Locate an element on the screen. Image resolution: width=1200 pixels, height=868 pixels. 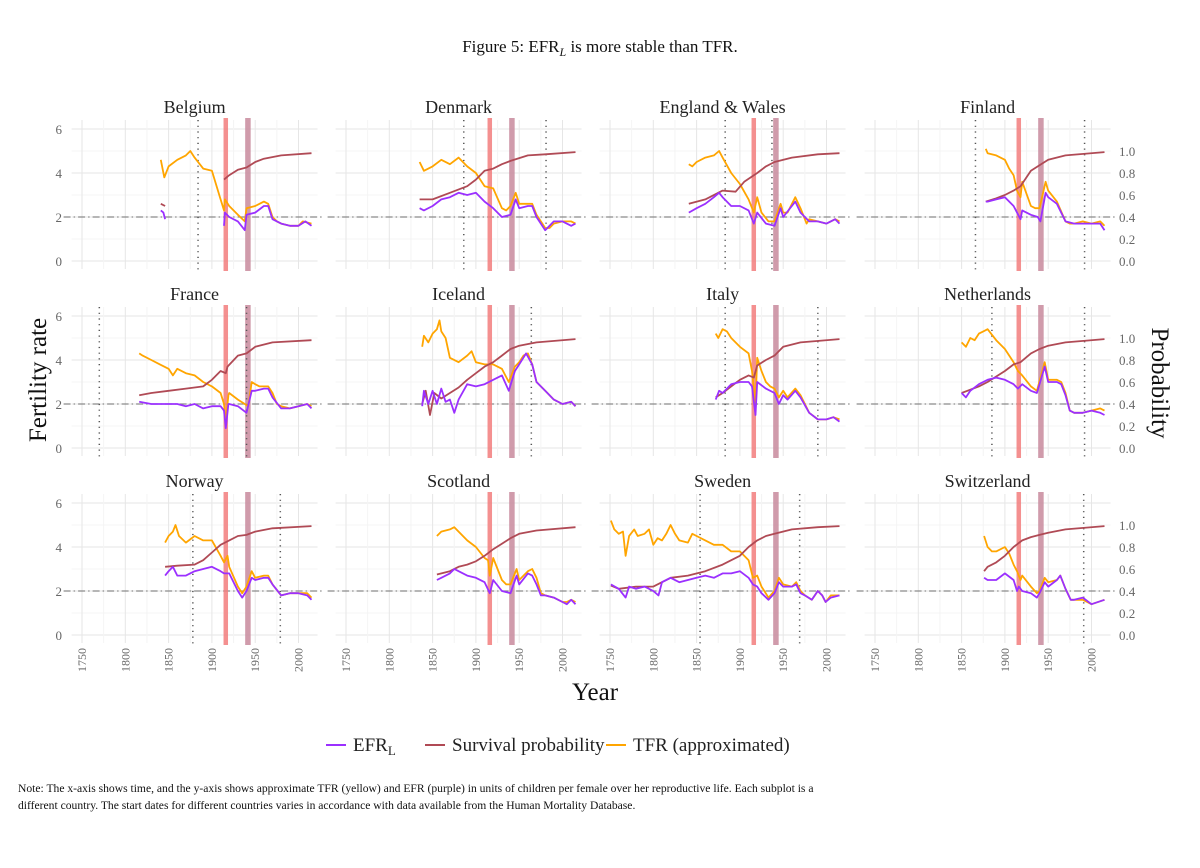
panel-italy: Italy is located at coordinates (721, 372).